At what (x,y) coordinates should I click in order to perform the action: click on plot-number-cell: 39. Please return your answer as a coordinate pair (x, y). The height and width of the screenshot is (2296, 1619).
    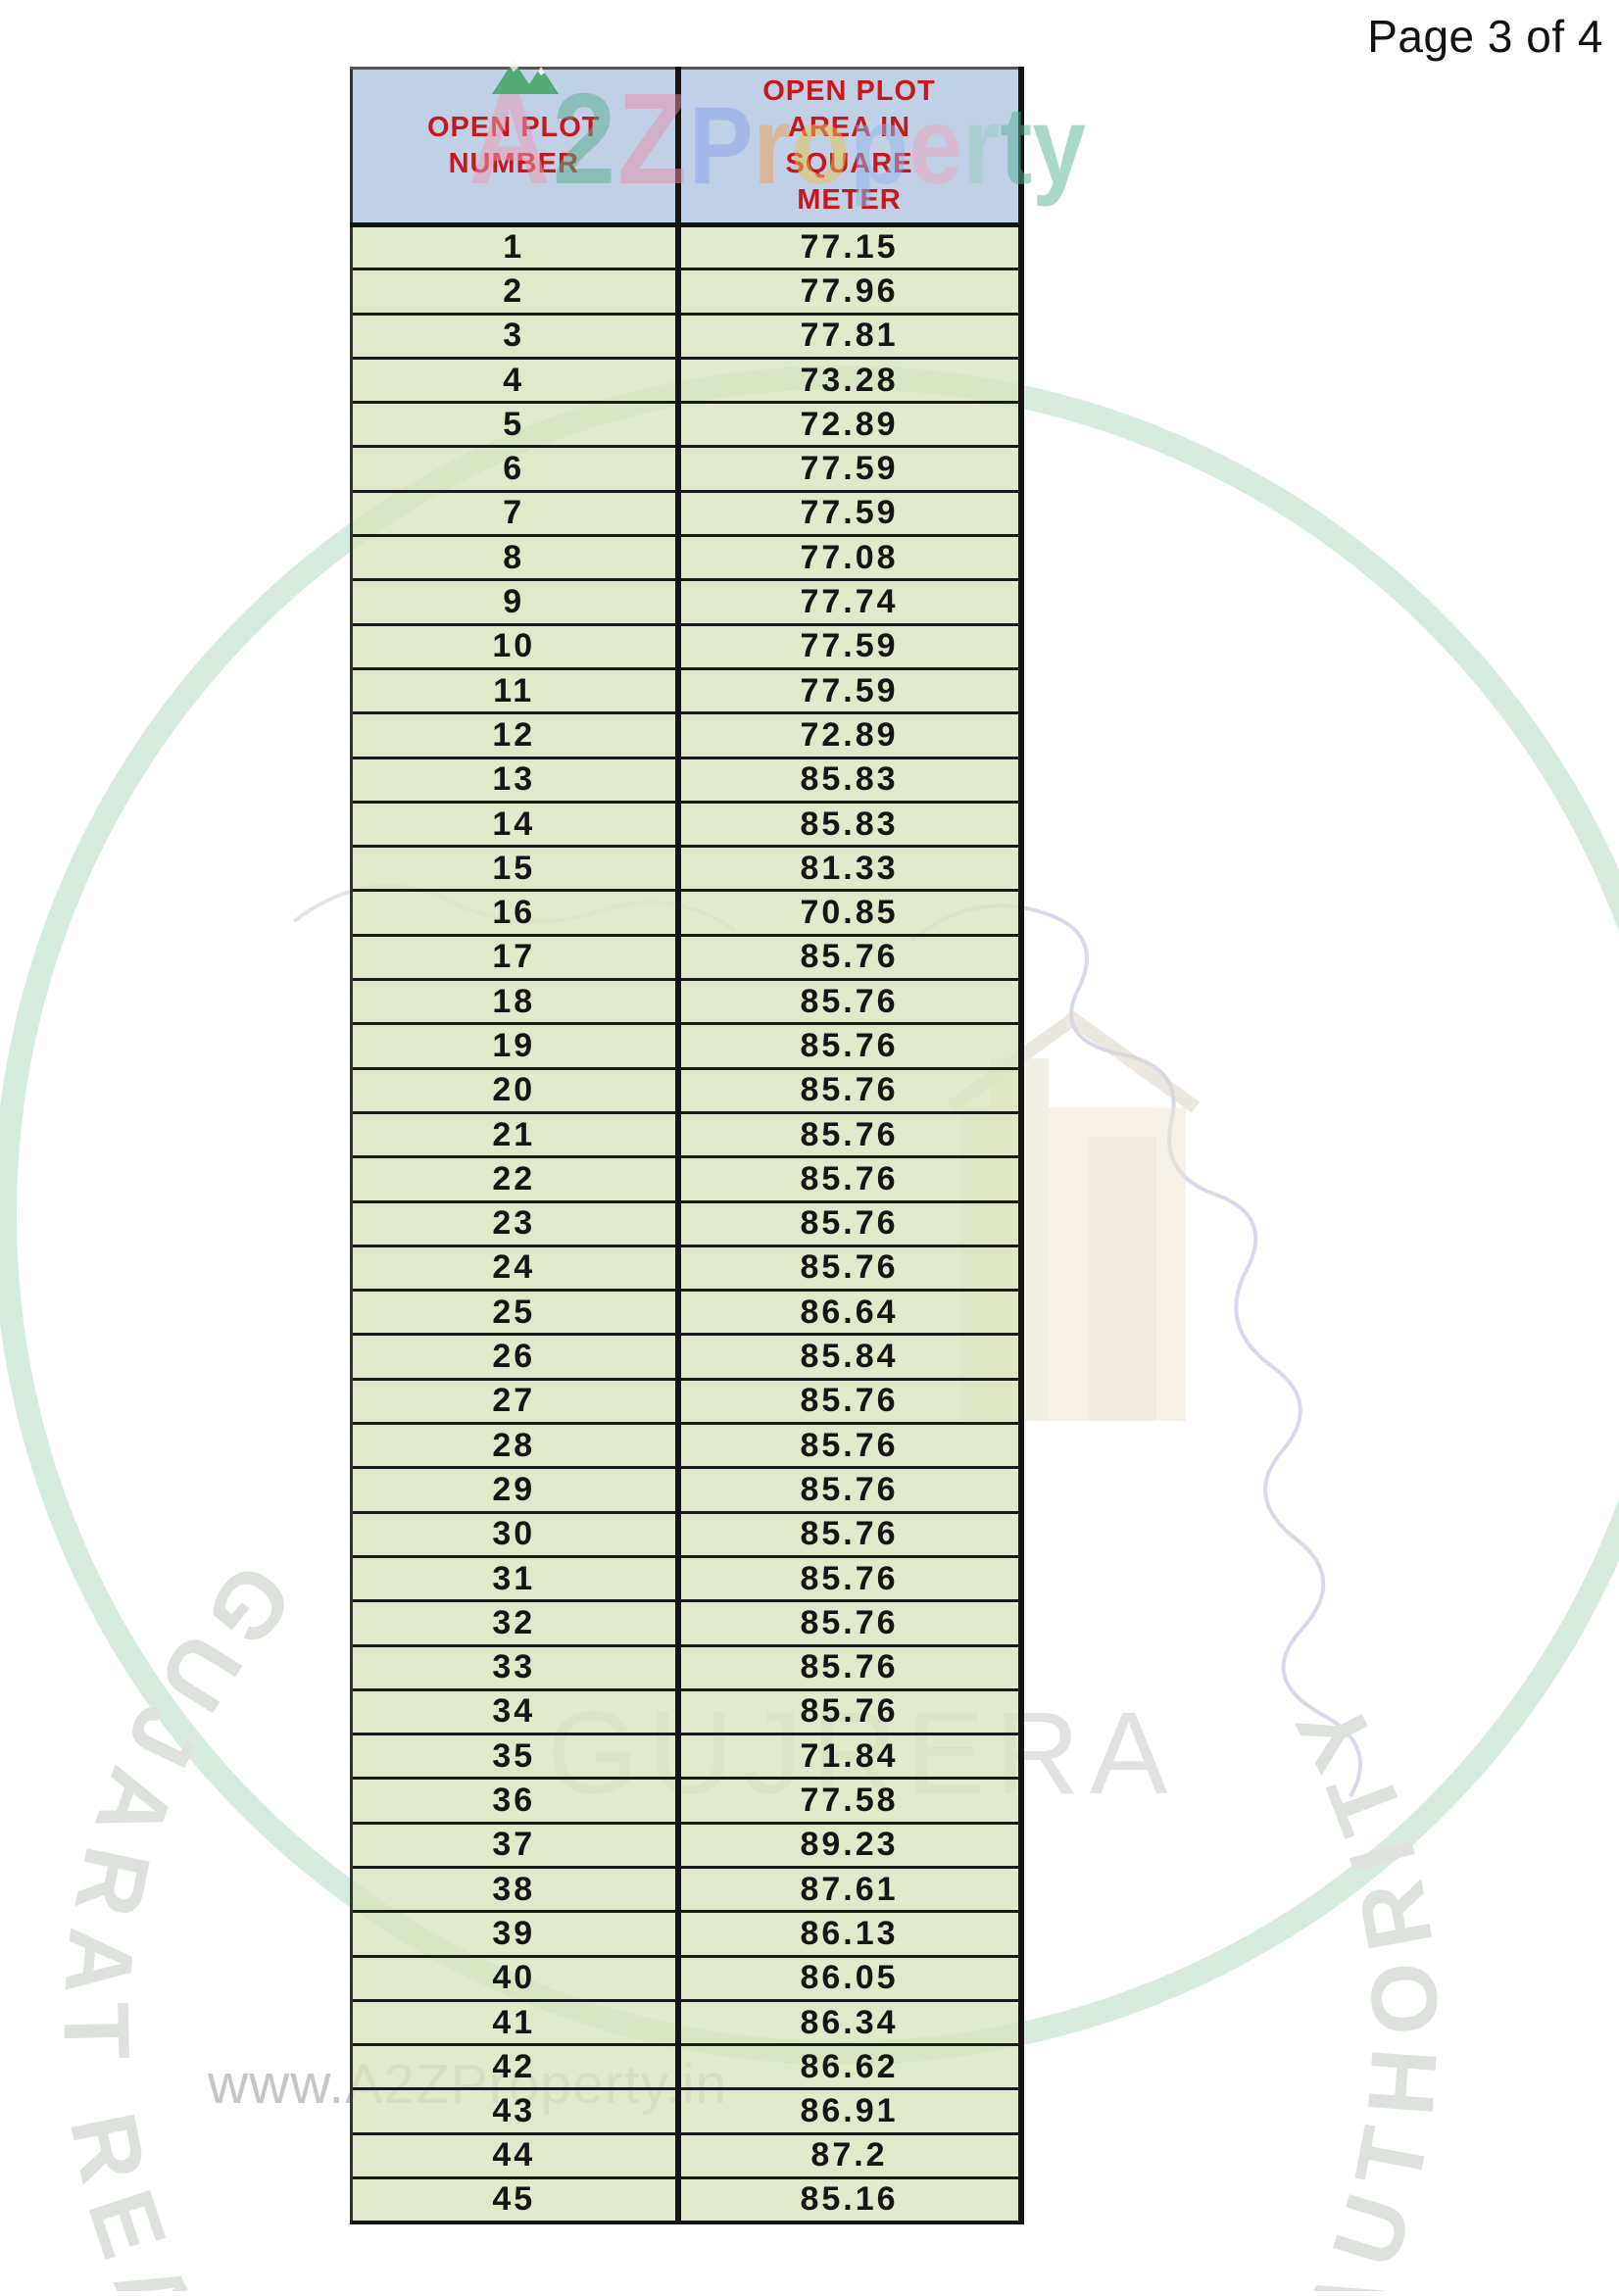
    Looking at the image, I should click on (515, 1933).